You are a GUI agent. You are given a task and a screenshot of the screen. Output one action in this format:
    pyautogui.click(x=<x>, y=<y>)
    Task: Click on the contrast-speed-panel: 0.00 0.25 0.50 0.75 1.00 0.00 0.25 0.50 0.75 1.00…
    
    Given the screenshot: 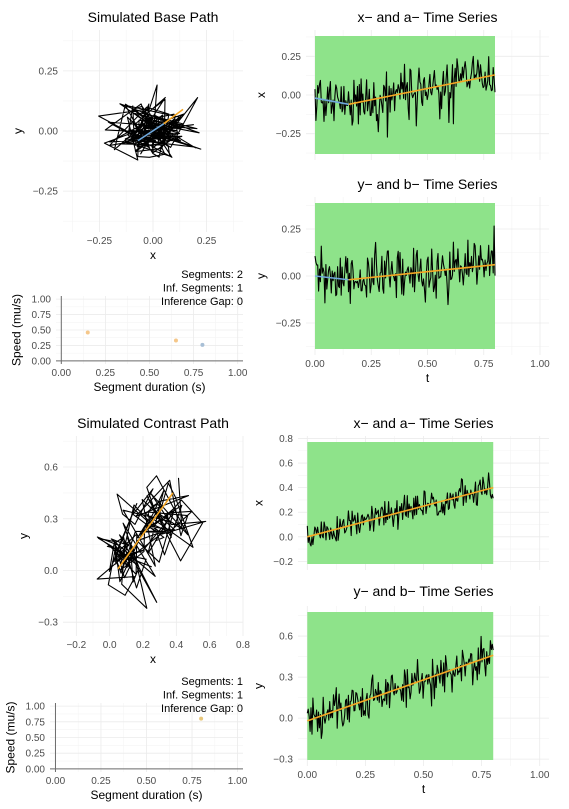 What is the action you would take?
    pyautogui.click(x=126, y=739)
    